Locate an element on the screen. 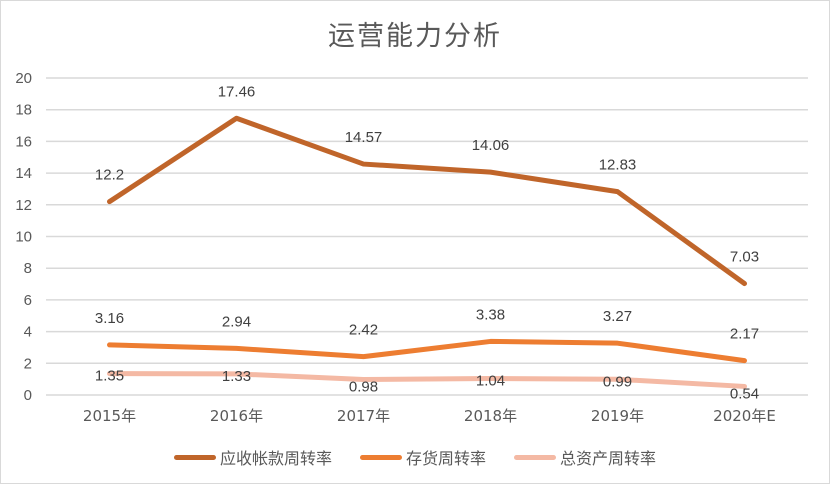  y-tick-label: 16 is located at coordinates (23, 141).